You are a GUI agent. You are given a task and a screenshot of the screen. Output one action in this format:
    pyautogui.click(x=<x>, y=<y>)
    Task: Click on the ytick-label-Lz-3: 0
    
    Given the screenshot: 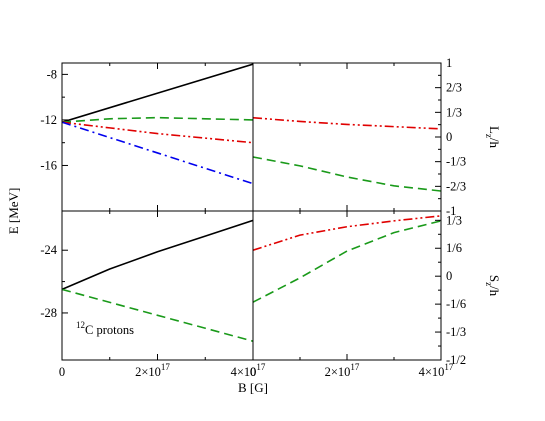 What is the action you would take?
    pyautogui.click(x=449, y=137)
    